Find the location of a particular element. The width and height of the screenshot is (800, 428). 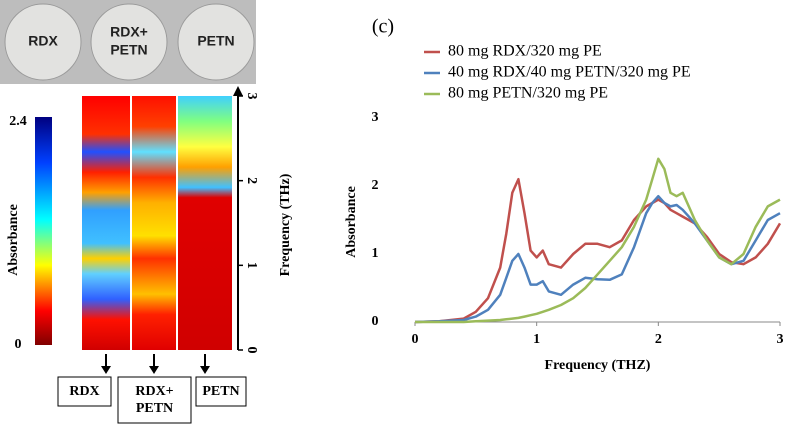

pellets is located at coordinates (129, 42).